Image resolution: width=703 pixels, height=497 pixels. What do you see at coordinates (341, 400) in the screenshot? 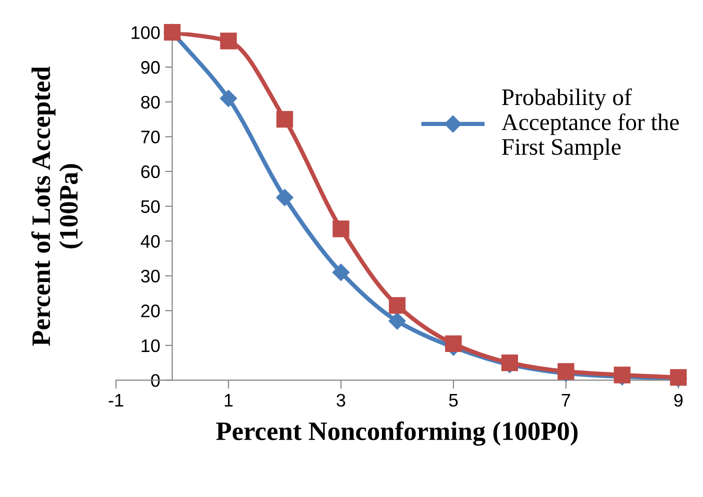
I see `x-tick-label: 3` at bounding box center [341, 400].